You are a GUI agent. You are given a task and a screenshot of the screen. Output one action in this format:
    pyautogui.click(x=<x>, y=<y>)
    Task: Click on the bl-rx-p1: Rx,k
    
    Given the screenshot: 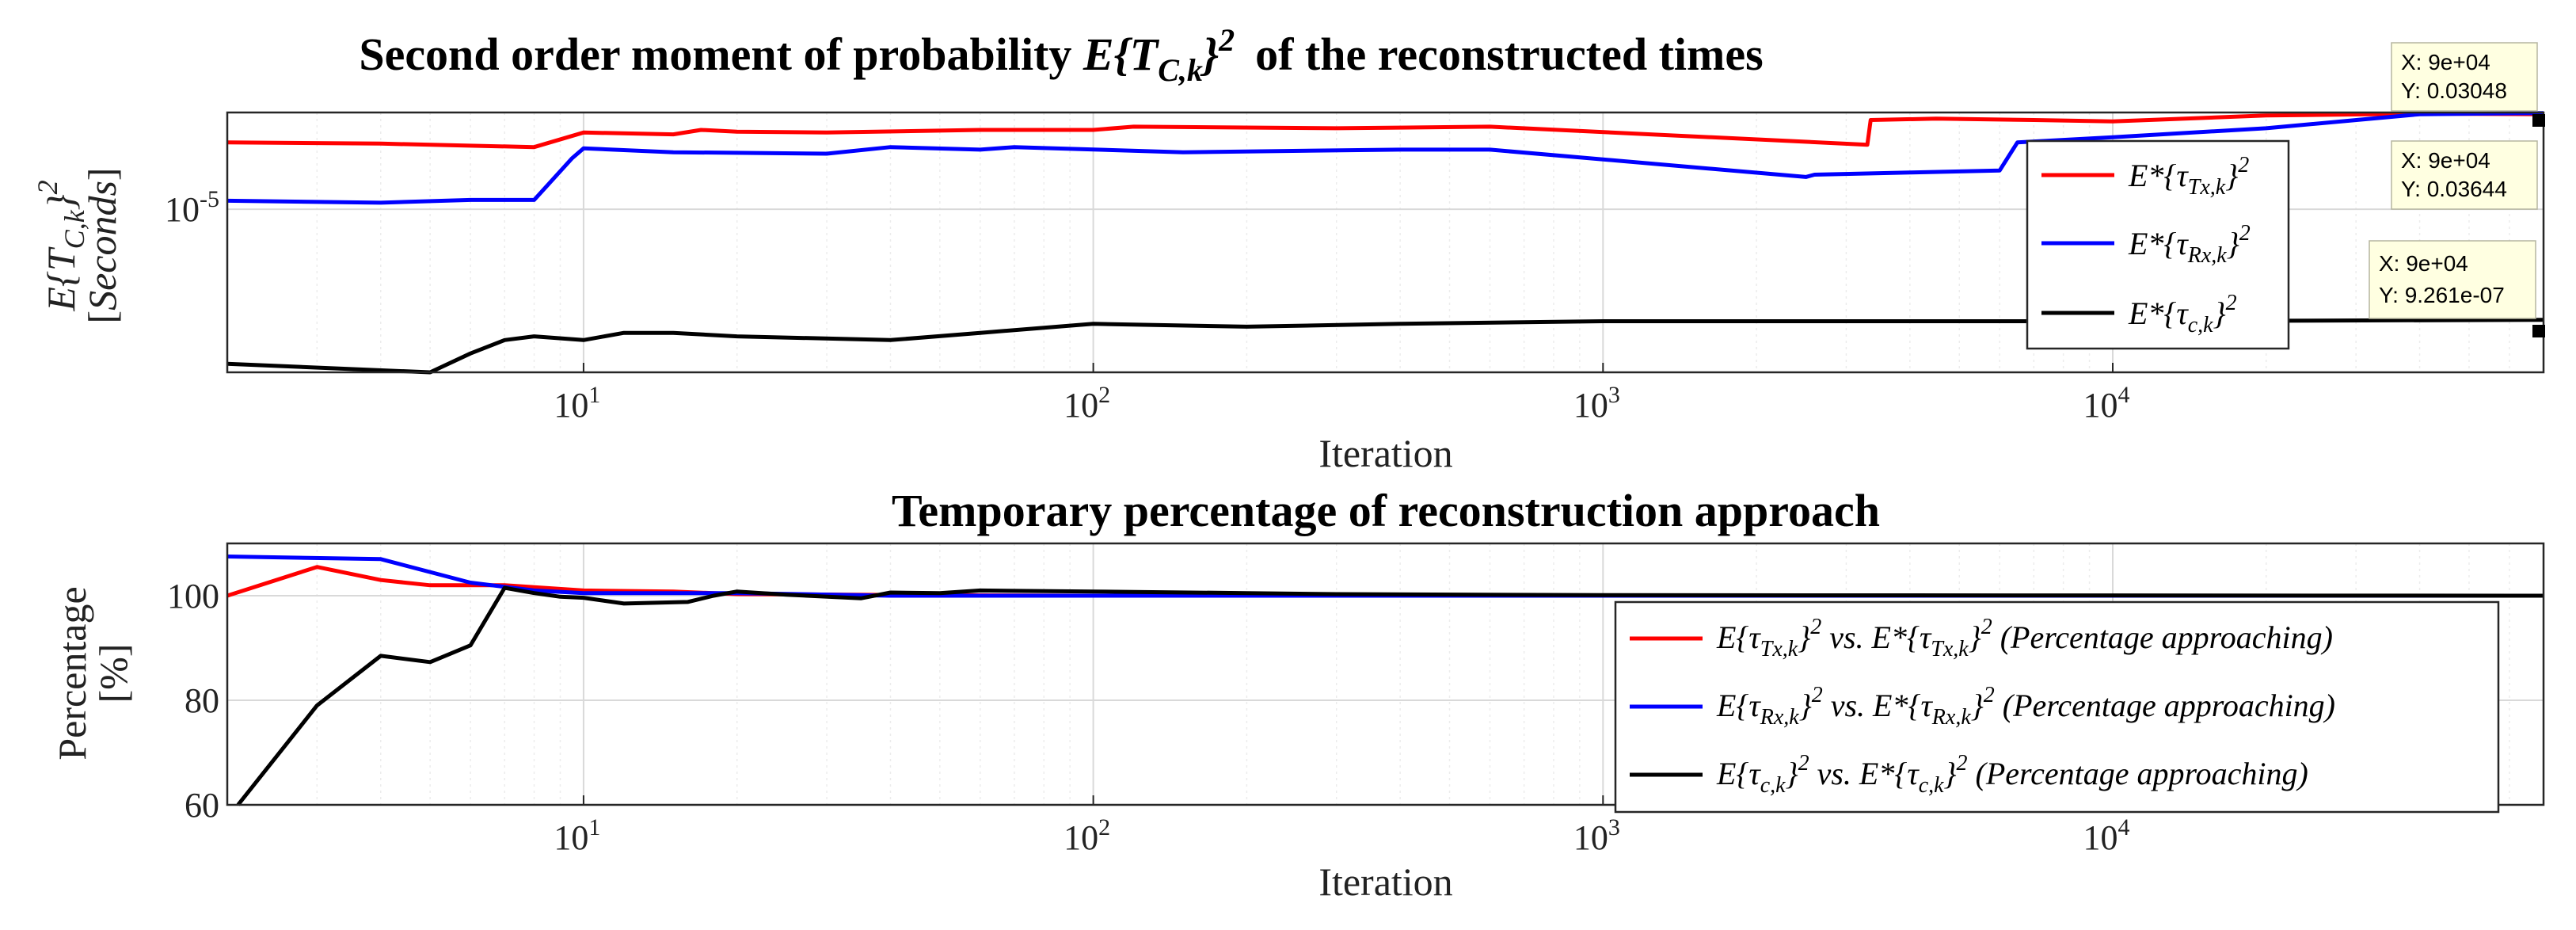 What is the action you would take?
    pyautogui.click(x=1780, y=717)
    